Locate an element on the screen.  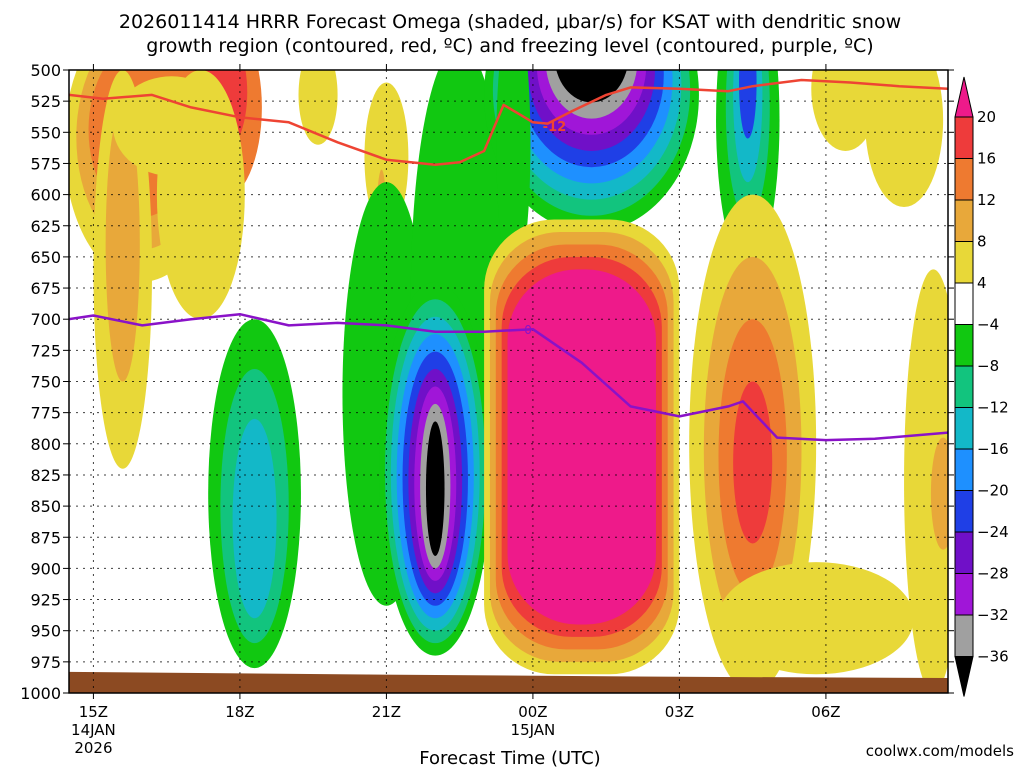
y-tick-label-525: 525 is located at coordinates (45, 101).